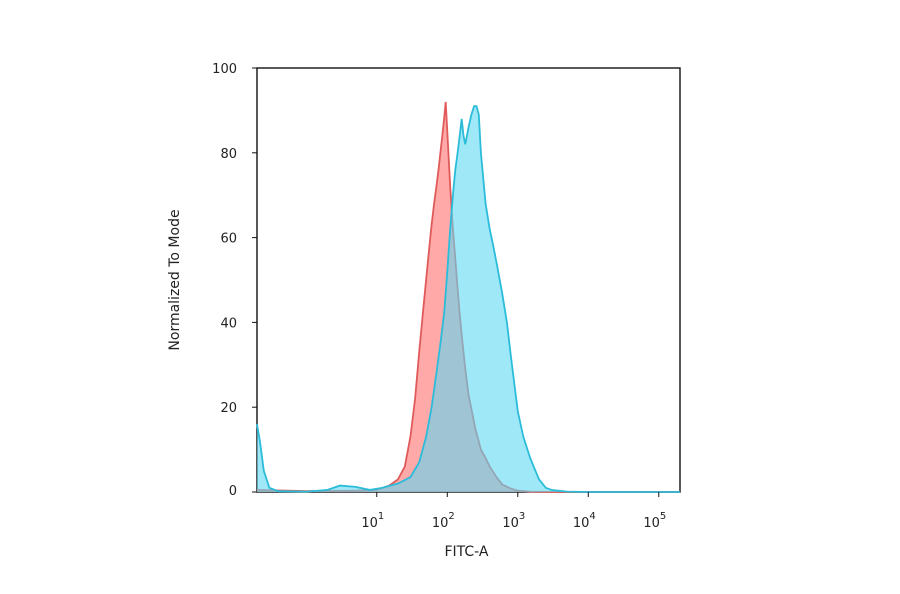  Describe the element at coordinates (234, 280) in the screenshot. I see `y-axis-ticks: 0 20 40 60 80 100` at that location.